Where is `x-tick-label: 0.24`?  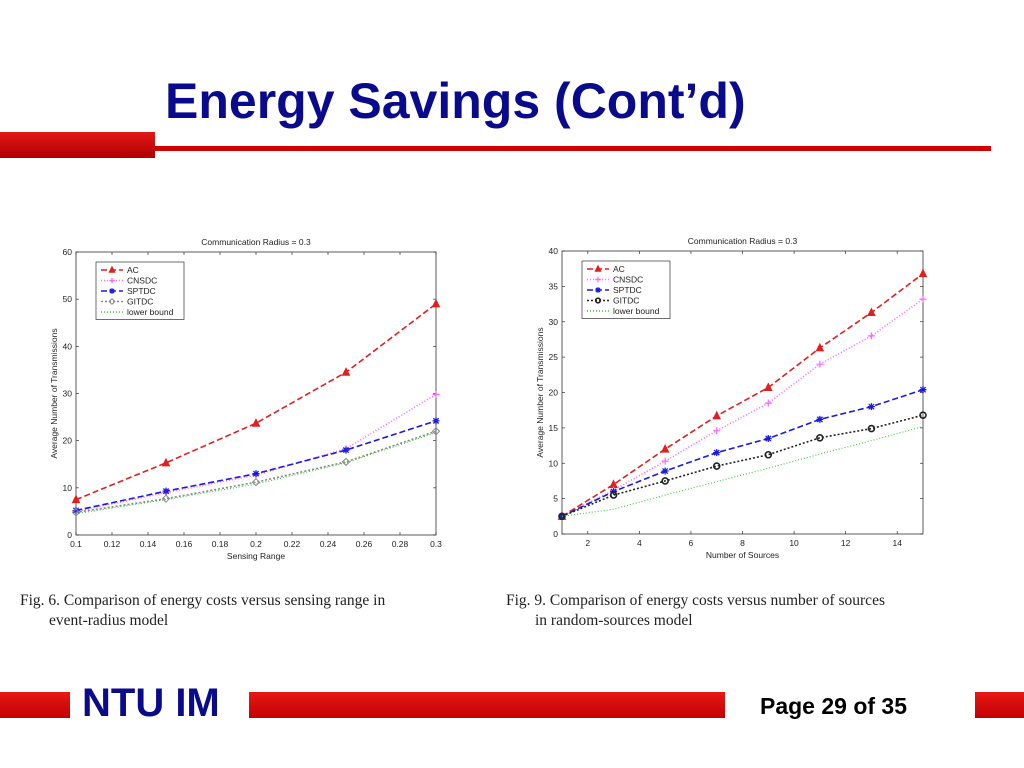 x-tick-label: 0.24 is located at coordinates (328, 544).